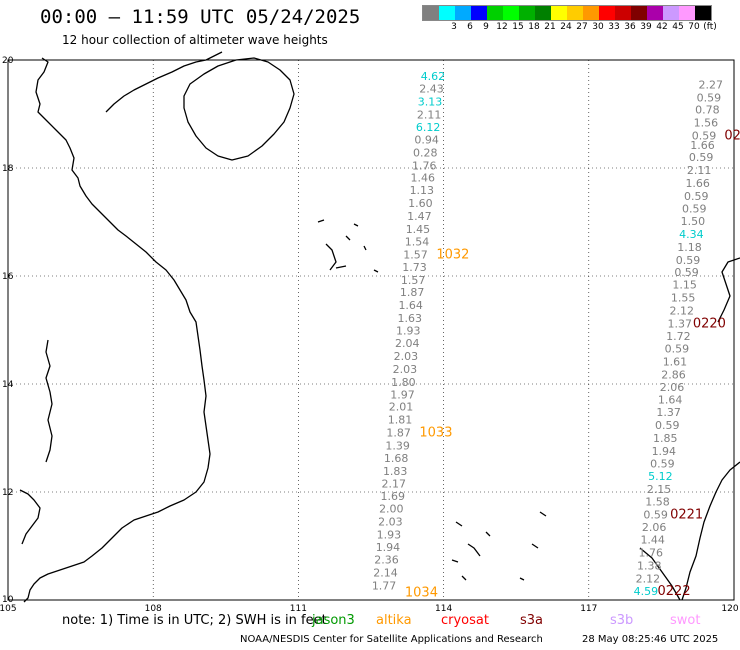 This screenshot has width=740, height=650. Describe the element at coordinates (409, 318) in the screenshot. I see `wave-height-value: 1.63` at that location.